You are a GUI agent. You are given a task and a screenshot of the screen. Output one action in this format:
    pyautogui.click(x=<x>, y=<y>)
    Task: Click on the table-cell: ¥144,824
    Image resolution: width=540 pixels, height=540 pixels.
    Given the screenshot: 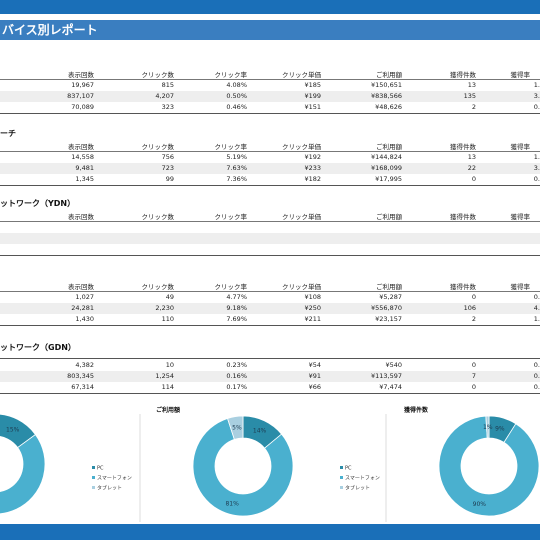 What is the action you would take?
    pyautogui.click(x=386, y=157)
    